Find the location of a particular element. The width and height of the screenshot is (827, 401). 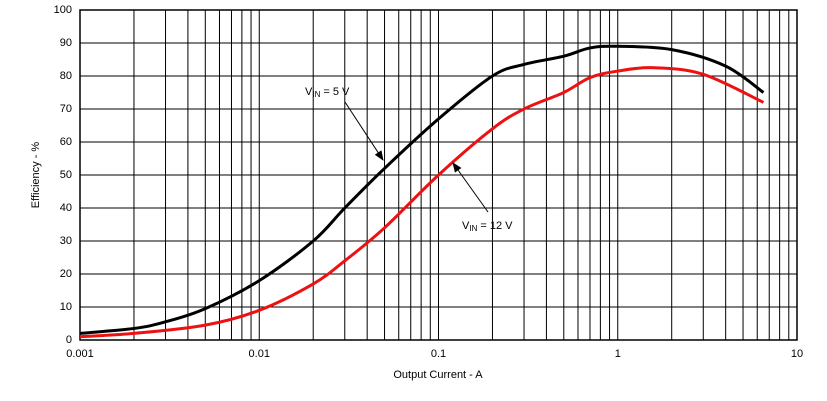

y-axis-label: Efficiency - % is located at coordinates (36, 175).